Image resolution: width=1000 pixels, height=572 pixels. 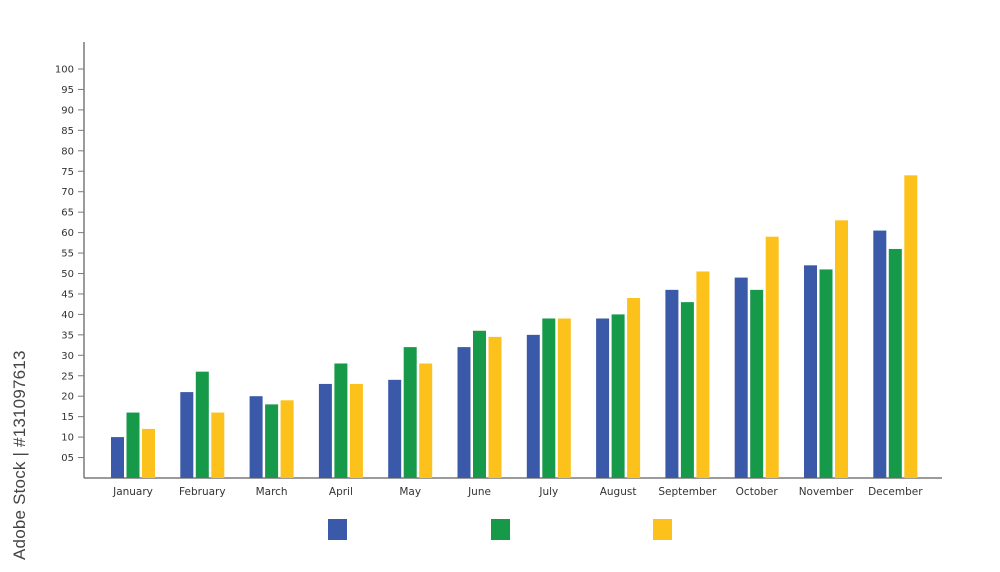 I want to click on x-category-label: May, so click(x=410, y=492).